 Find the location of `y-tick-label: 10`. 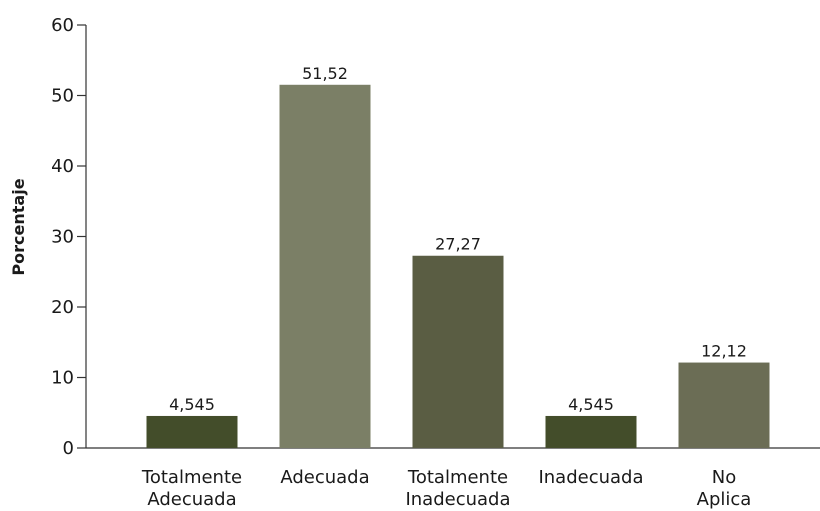

y-tick-label: 10 is located at coordinates (62, 378).